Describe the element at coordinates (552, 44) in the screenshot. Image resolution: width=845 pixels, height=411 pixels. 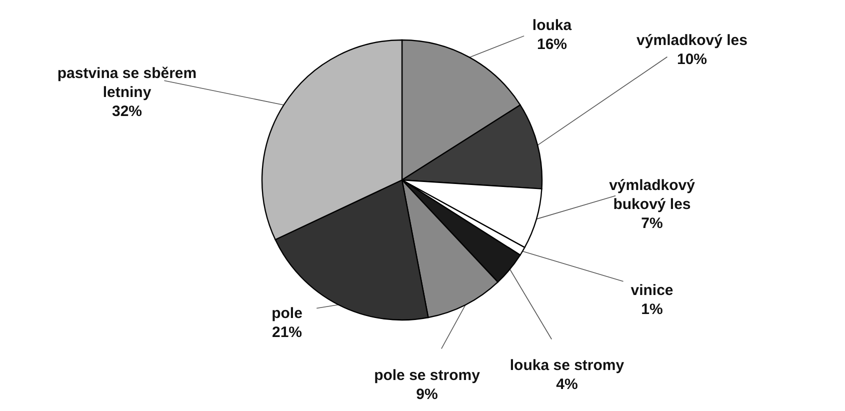
I see `data-label: 16%` at that location.